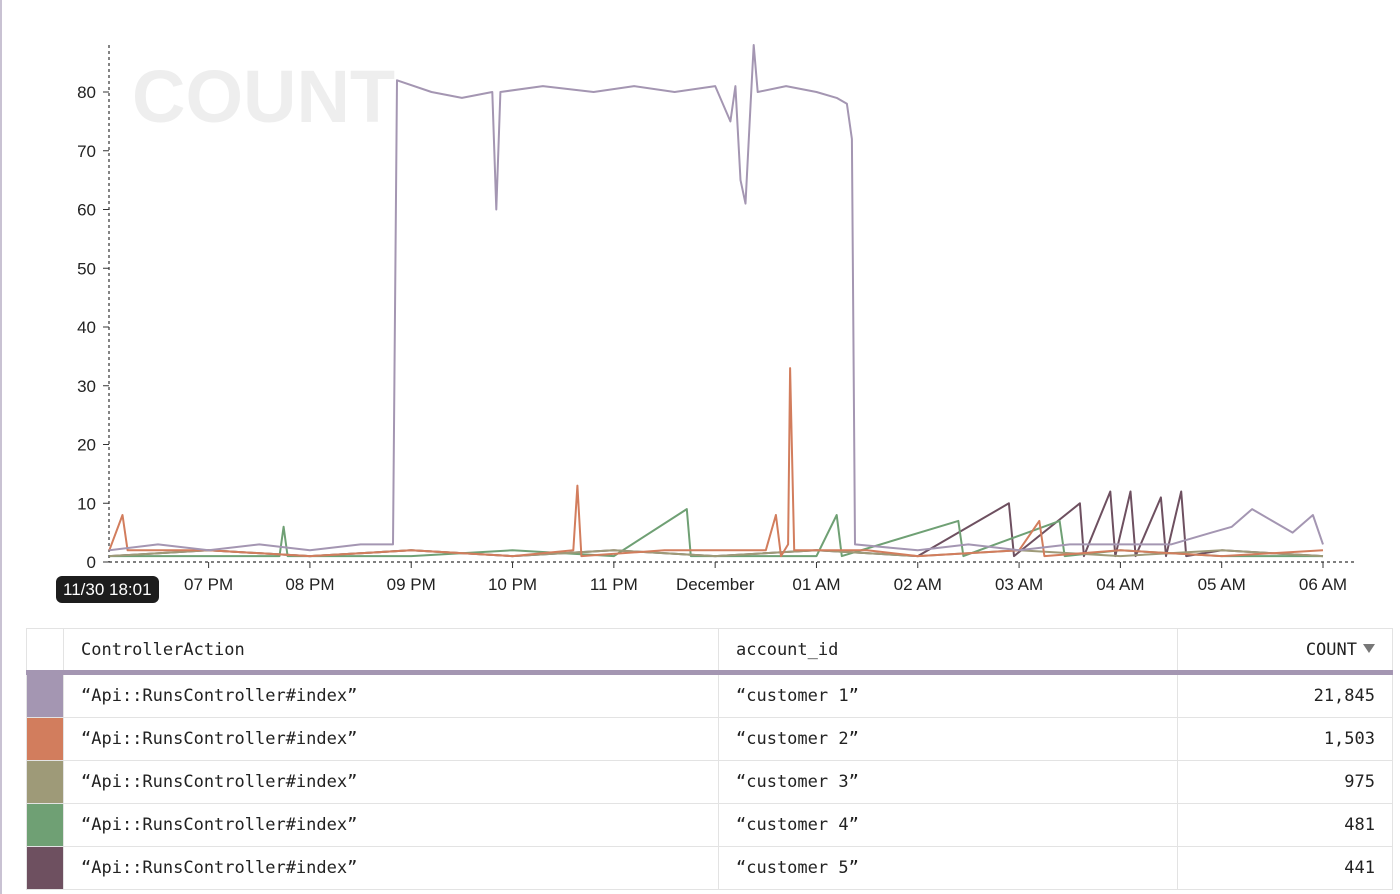 The height and width of the screenshot is (894, 1400). What do you see at coordinates (1285, 868) in the screenshot?
I see `cell-count: 441` at bounding box center [1285, 868].